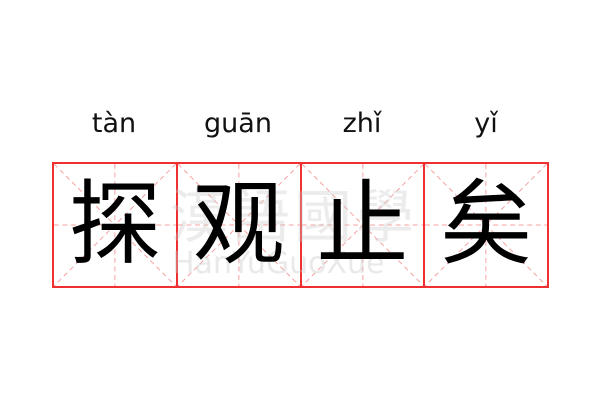 The height and width of the screenshot is (400, 600). I want to click on pinyin-3: yǐ, so click(486, 123).